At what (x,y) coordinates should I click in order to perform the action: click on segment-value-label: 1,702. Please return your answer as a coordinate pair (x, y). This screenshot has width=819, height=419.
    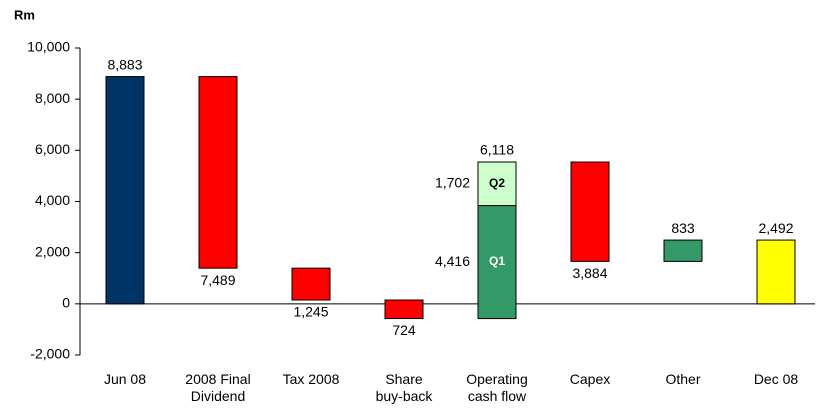
    Looking at the image, I should click on (452, 182).